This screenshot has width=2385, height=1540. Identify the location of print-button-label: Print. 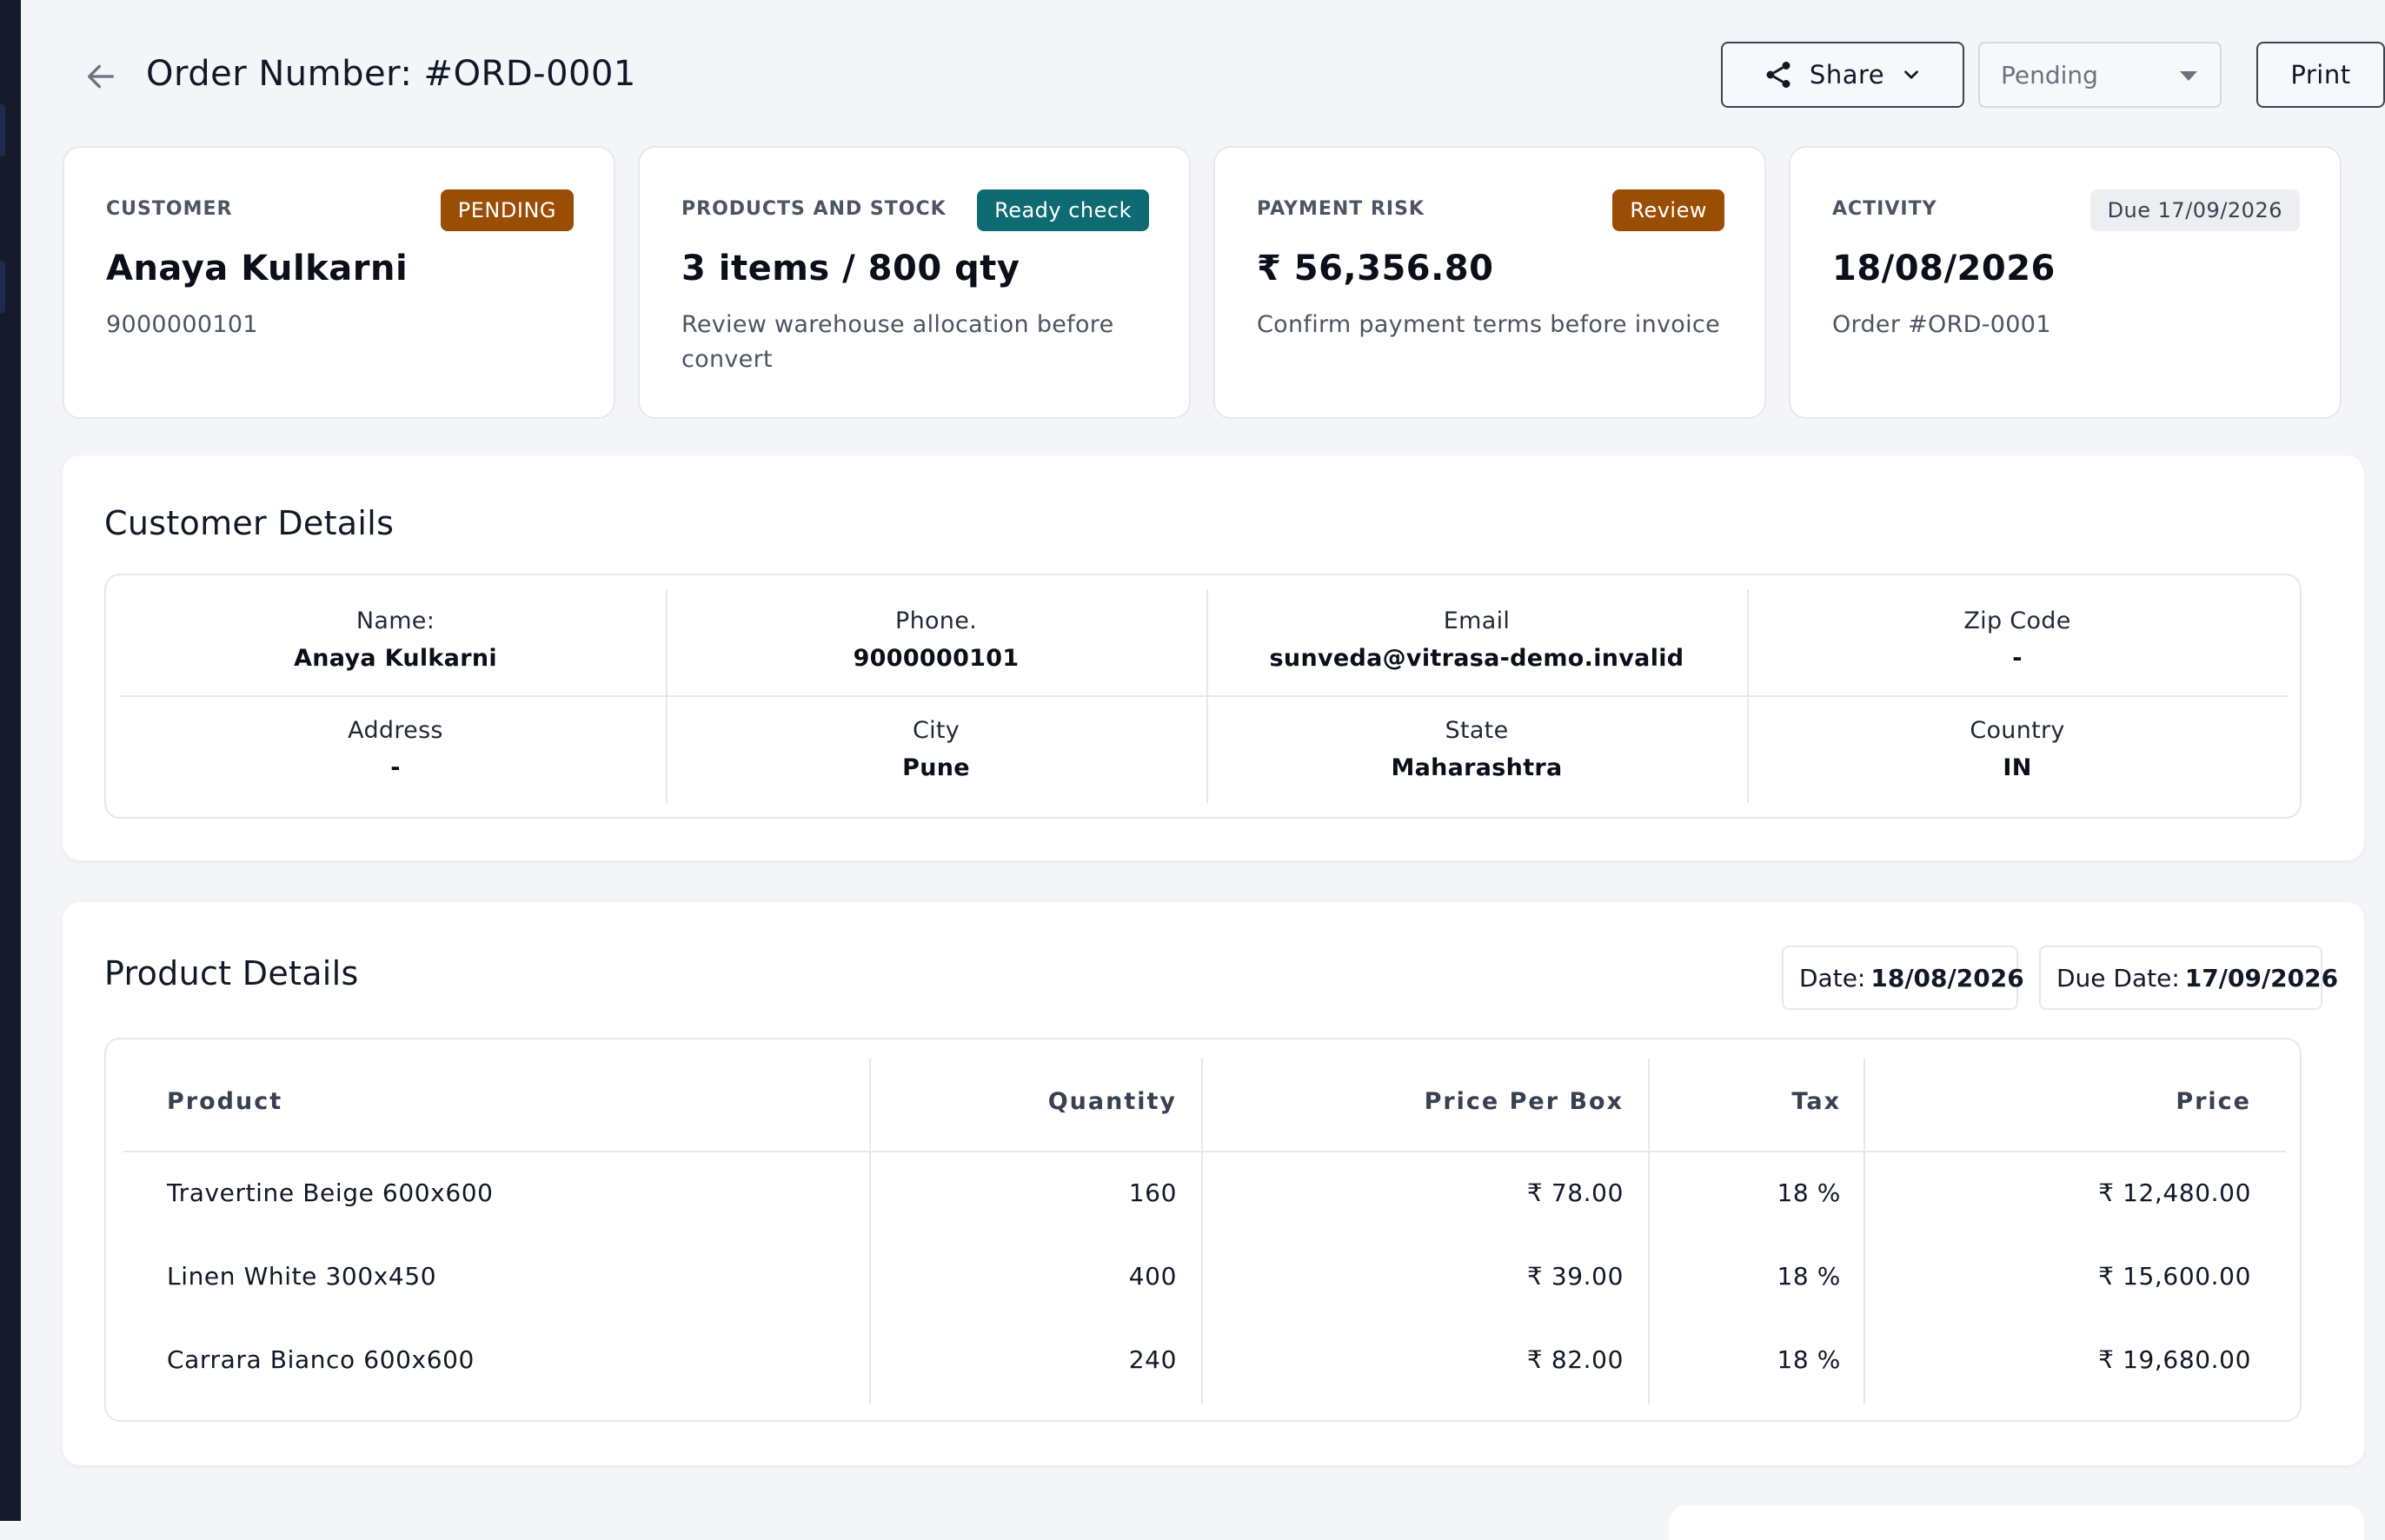
(2320, 75).